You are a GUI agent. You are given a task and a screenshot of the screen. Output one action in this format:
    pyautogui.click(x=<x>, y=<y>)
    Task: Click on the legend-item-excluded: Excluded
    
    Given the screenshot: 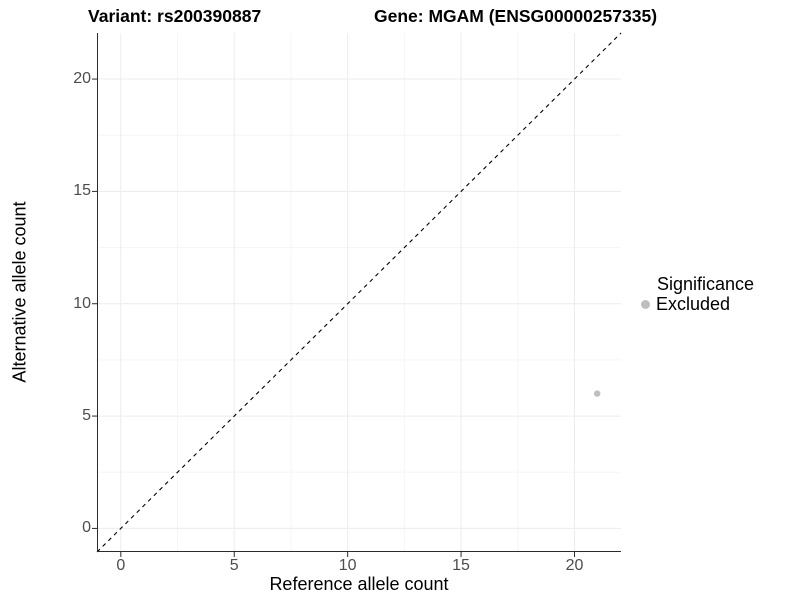 What is the action you would take?
    pyautogui.click(x=697, y=304)
    